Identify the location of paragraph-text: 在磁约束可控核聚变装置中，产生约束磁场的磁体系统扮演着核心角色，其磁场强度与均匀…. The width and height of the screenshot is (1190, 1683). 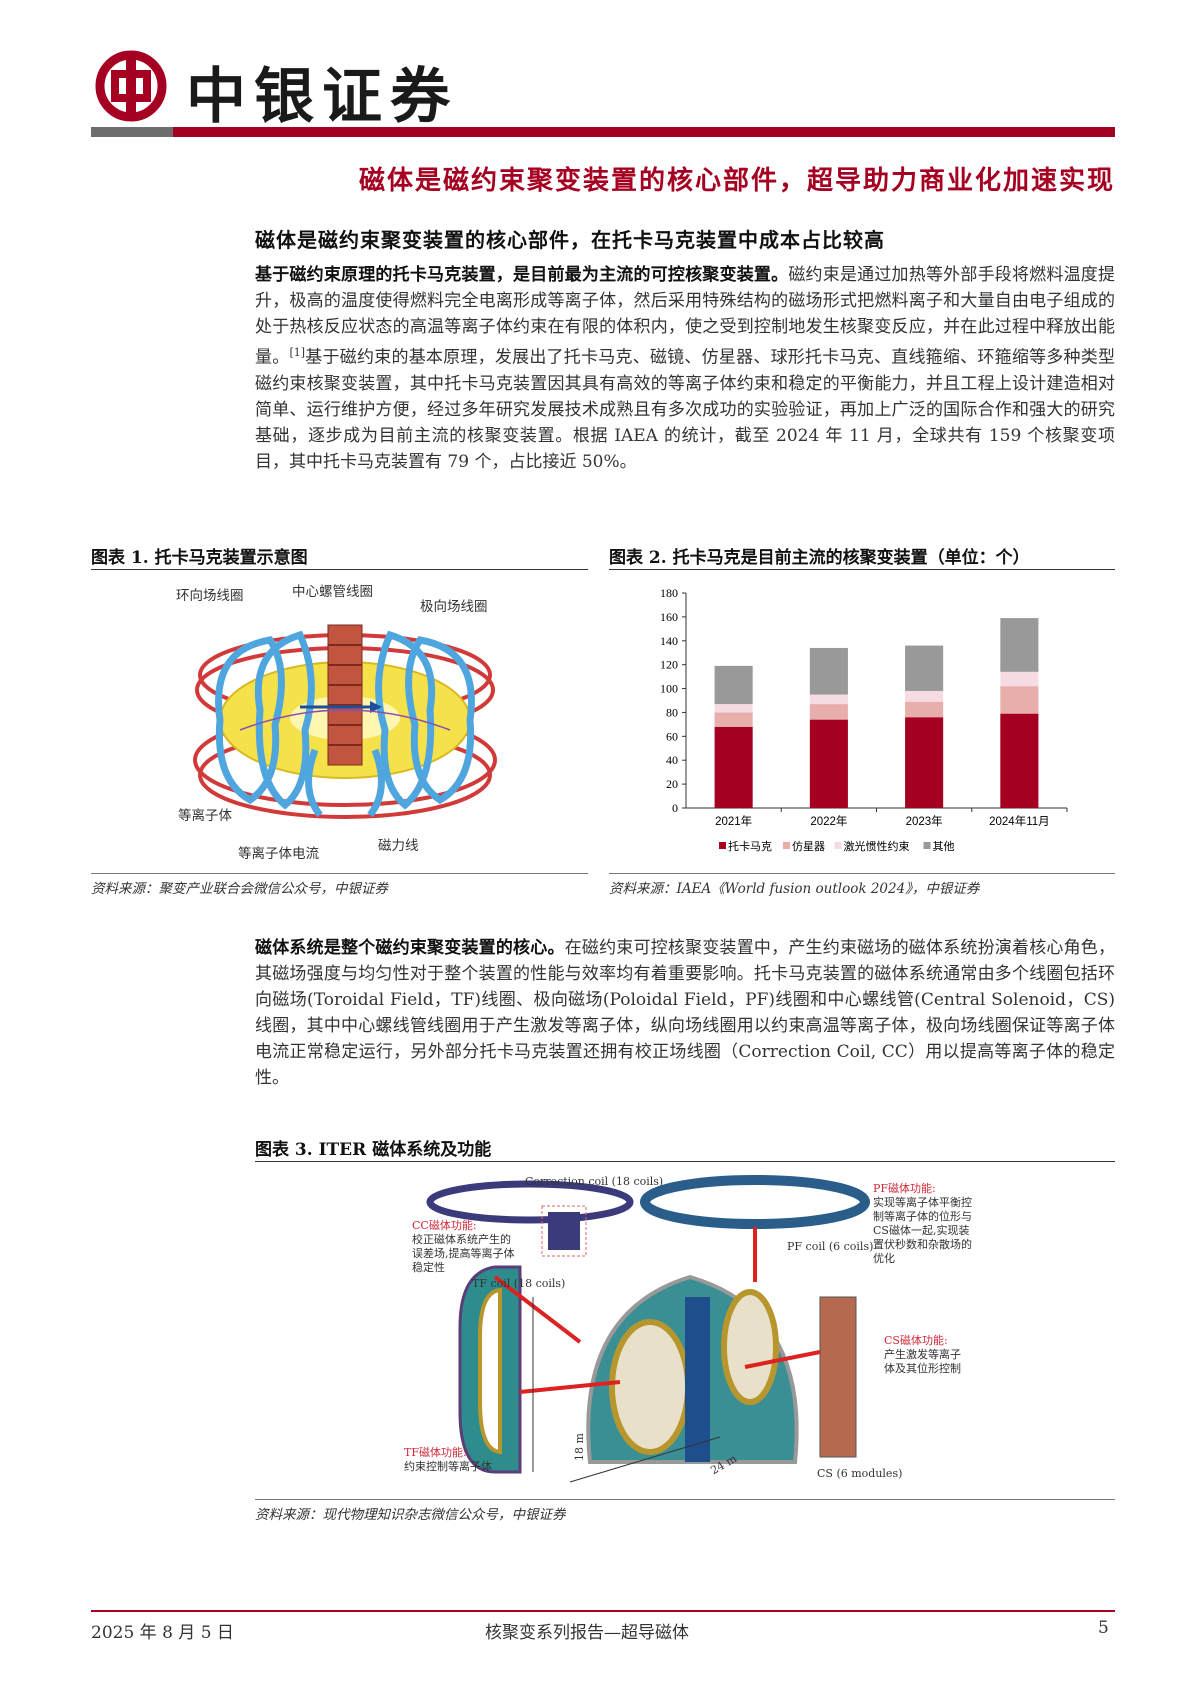
(685, 1013).